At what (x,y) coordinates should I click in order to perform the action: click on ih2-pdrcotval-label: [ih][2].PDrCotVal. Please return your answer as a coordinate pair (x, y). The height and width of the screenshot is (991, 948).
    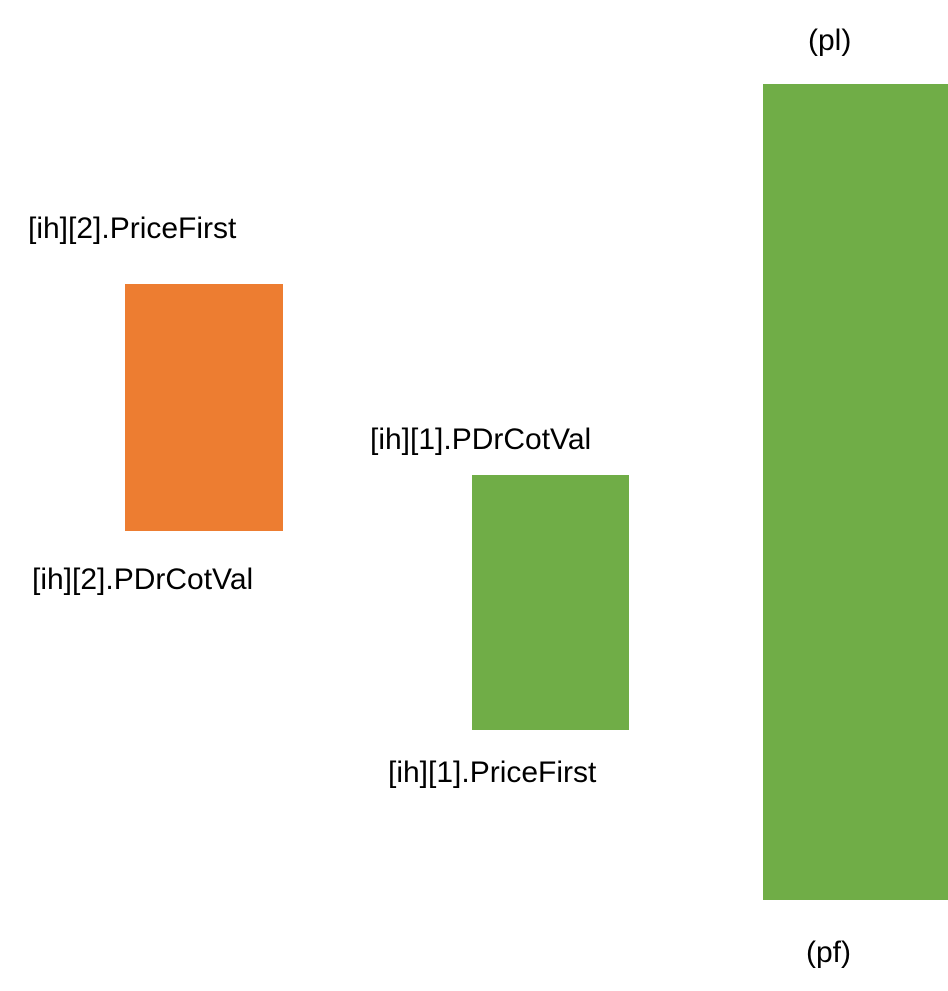
    Looking at the image, I should click on (143, 579).